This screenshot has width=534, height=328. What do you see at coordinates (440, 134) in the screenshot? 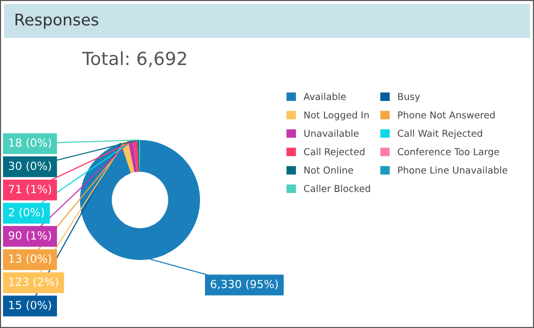
I see `legend-label: Call Wait Rejected` at bounding box center [440, 134].